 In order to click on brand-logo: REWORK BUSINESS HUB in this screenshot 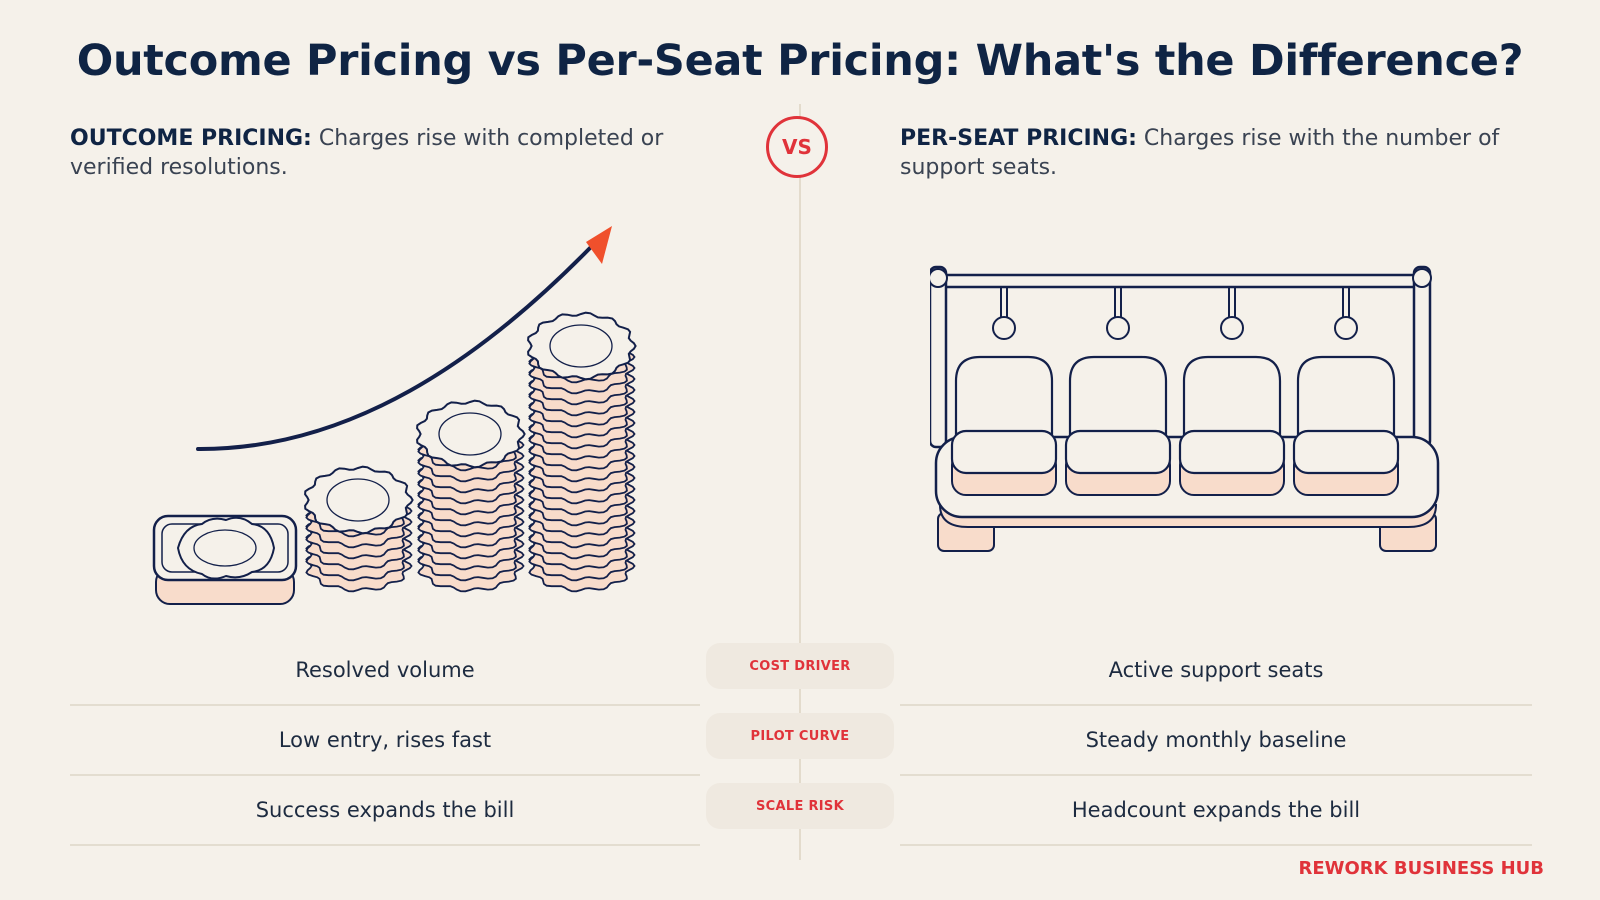, I will do `click(1421, 868)`.